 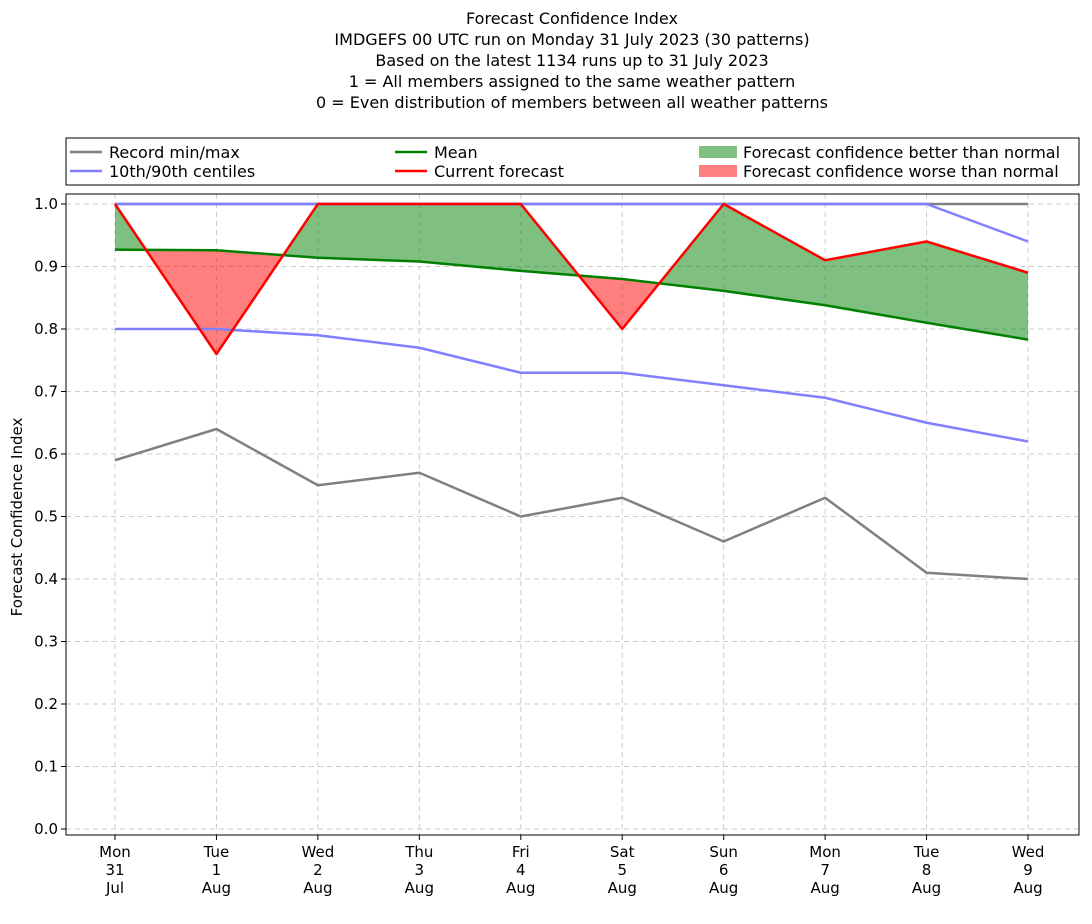 What do you see at coordinates (901, 171) in the screenshot?
I see `legend-label-worse: Forecast confidence worse than normal` at bounding box center [901, 171].